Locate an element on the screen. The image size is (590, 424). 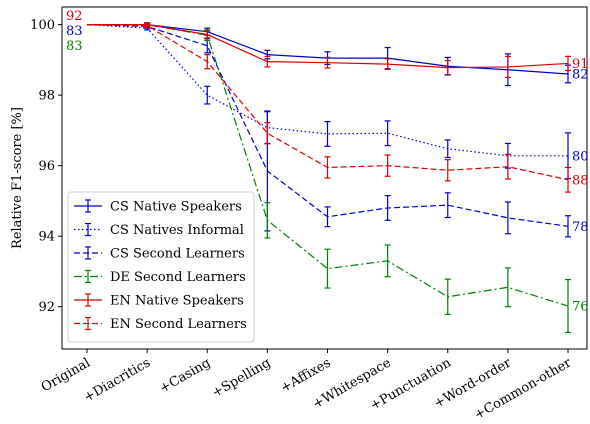
series-end-label: 91 is located at coordinates (580, 64).